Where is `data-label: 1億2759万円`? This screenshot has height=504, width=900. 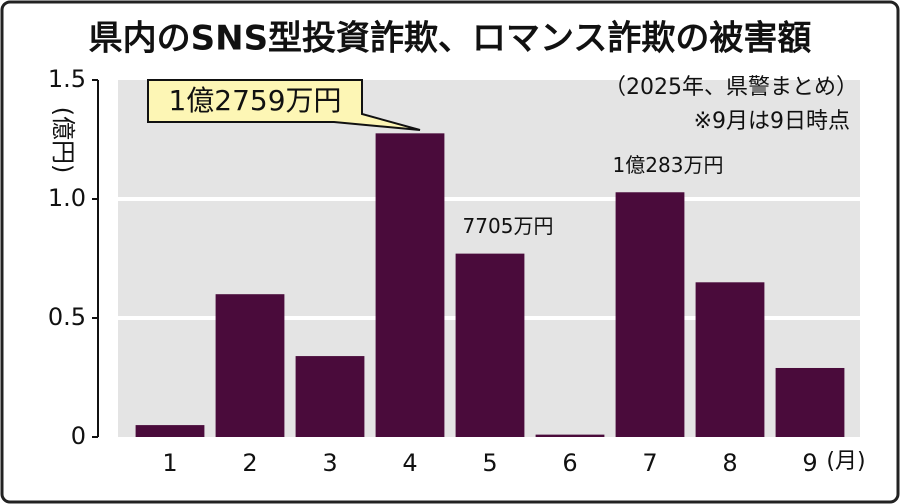 data-label: 1億2759万円 is located at coordinates (254, 100).